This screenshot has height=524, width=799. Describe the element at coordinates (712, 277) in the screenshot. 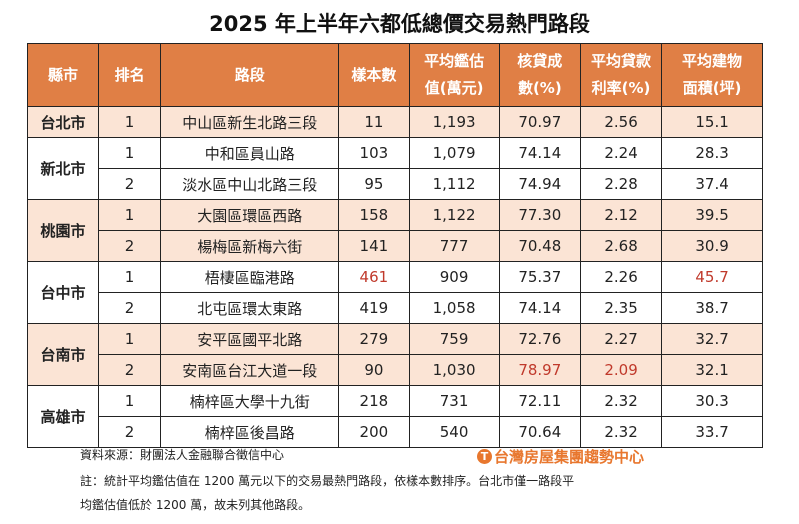

I see `area-cell: 45.7` at that location.